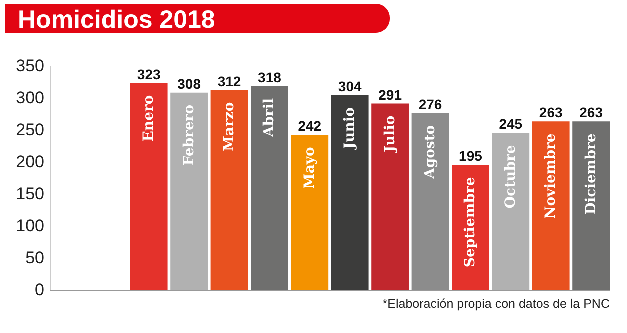 Image resolution: width=627 pixels, height=333 pixels. Describe the element at coordinates (35, 258) in the screenshot. I see `y-tick-label: 50` at that location.